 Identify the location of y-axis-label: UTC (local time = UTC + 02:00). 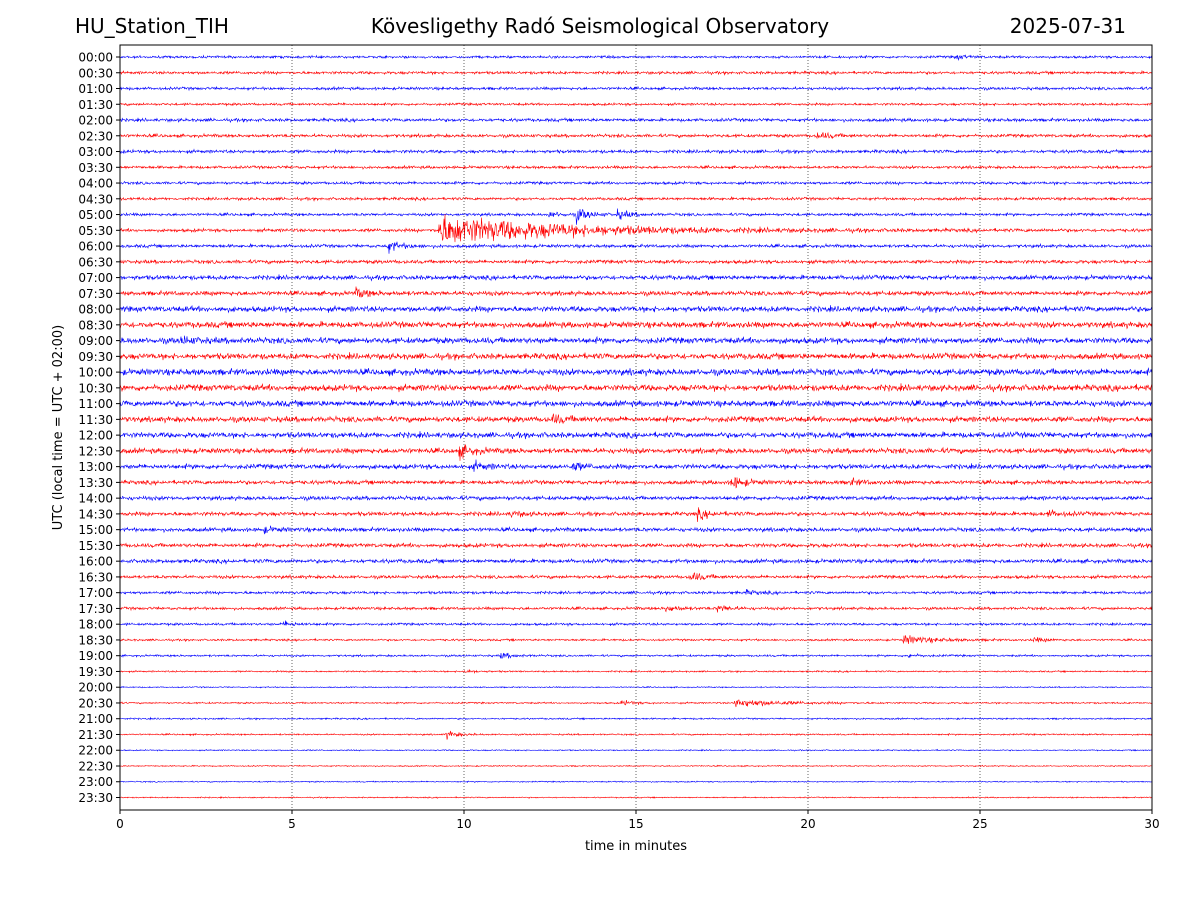
(58, 427).